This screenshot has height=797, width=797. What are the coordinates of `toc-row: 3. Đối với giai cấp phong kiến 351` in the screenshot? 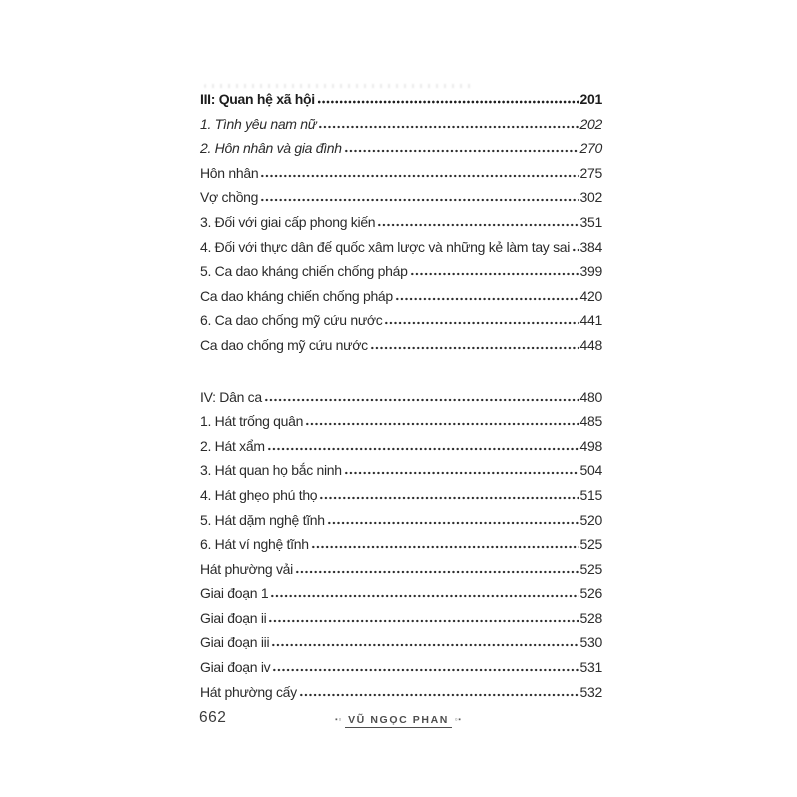 It's located at (401, 222).